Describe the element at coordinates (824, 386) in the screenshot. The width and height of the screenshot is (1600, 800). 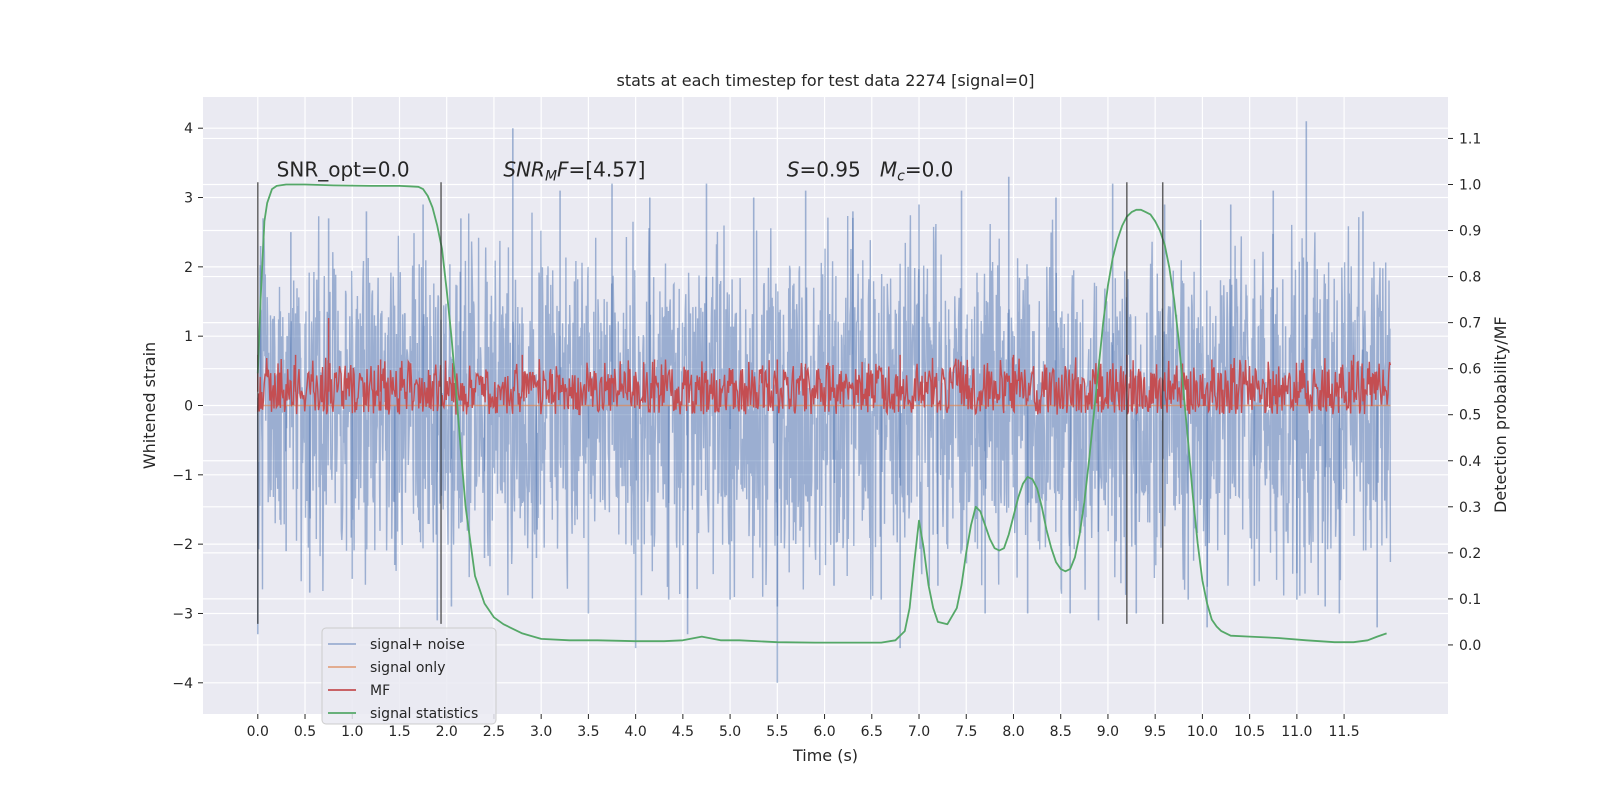
I see `mf-trace` at that location.